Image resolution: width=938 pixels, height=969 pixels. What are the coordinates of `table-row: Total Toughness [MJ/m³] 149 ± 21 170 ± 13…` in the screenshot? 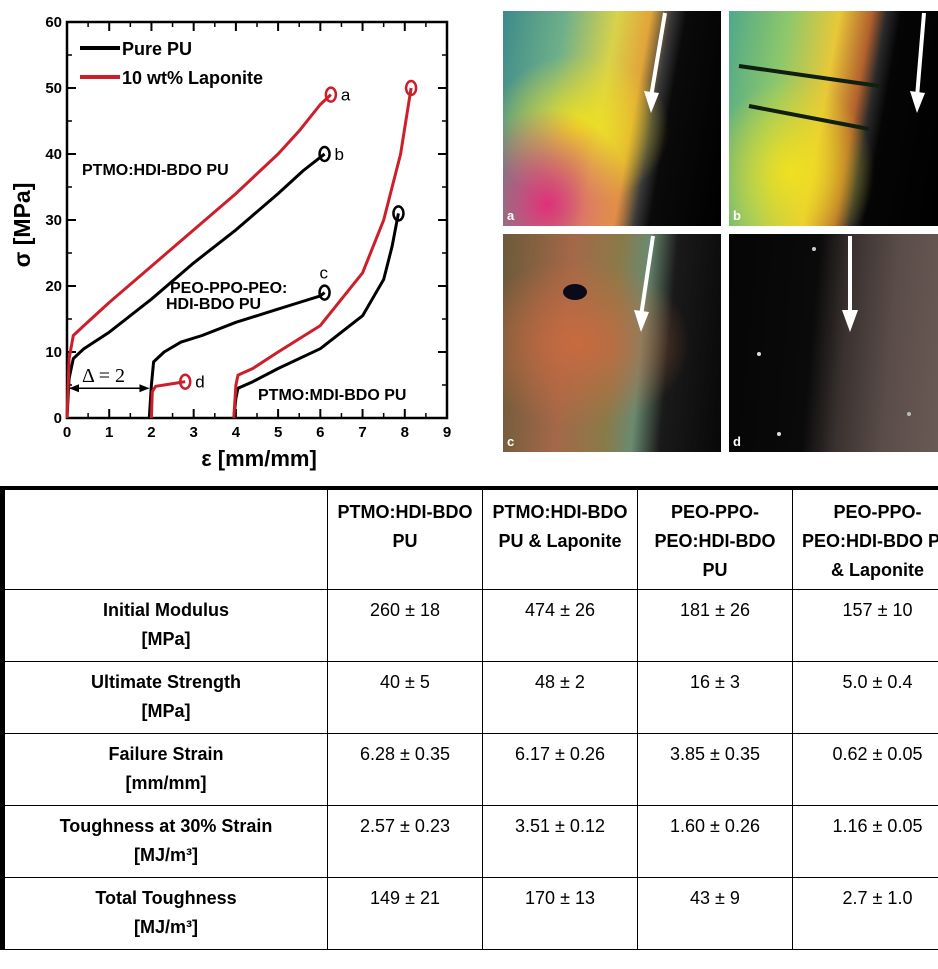 It's located at (470, 913).